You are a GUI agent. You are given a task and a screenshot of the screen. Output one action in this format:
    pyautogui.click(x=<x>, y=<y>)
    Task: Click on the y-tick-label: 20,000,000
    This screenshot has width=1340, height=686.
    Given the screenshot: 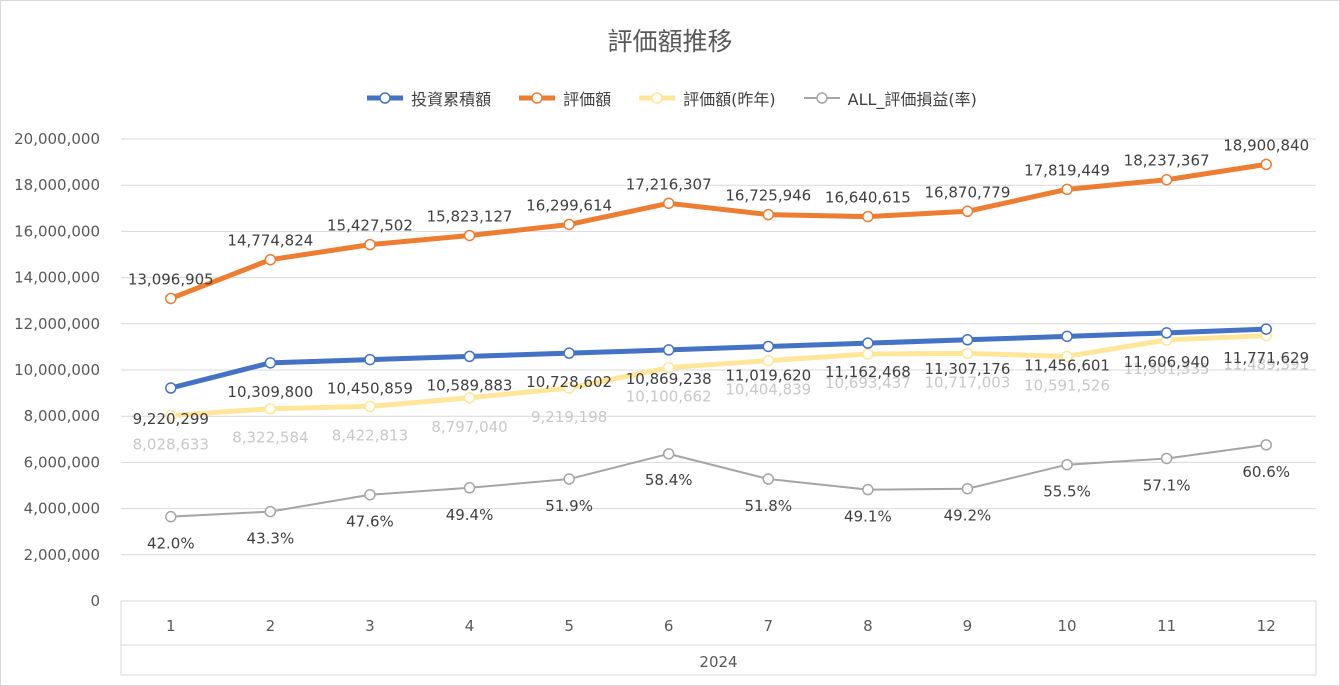 What is the action you would take?
    pyautogui.click(x=57, y=139)
    